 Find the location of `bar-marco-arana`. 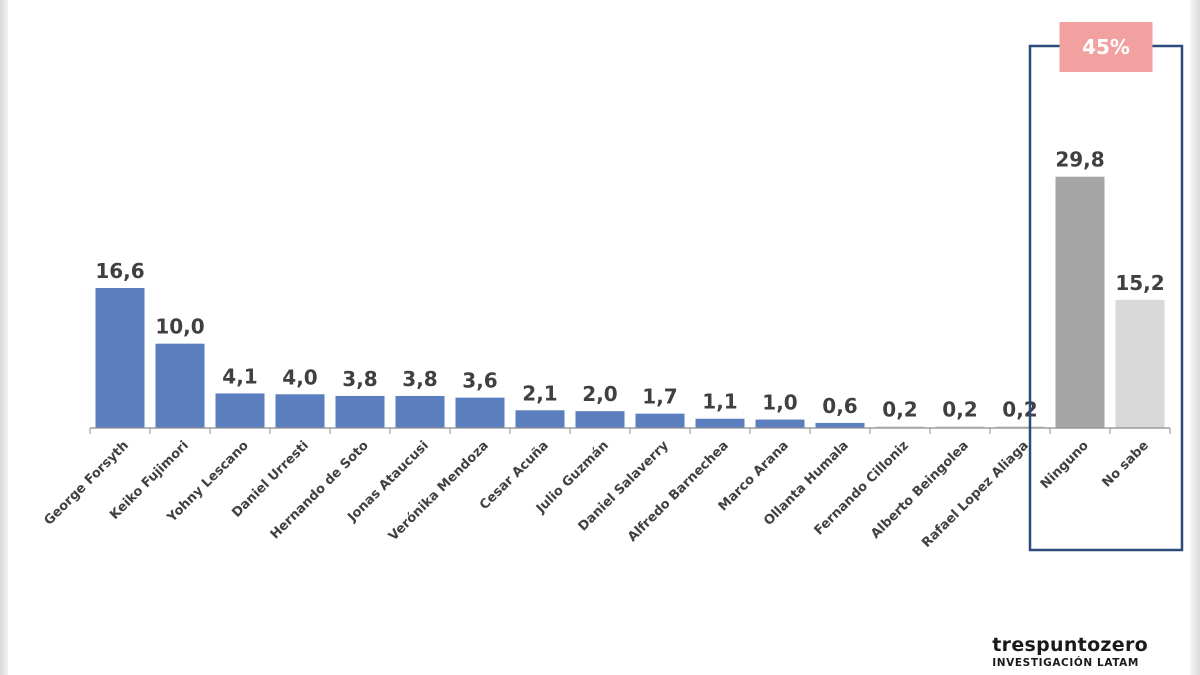

bar-marco-arana is located at coordinates (780, 423).